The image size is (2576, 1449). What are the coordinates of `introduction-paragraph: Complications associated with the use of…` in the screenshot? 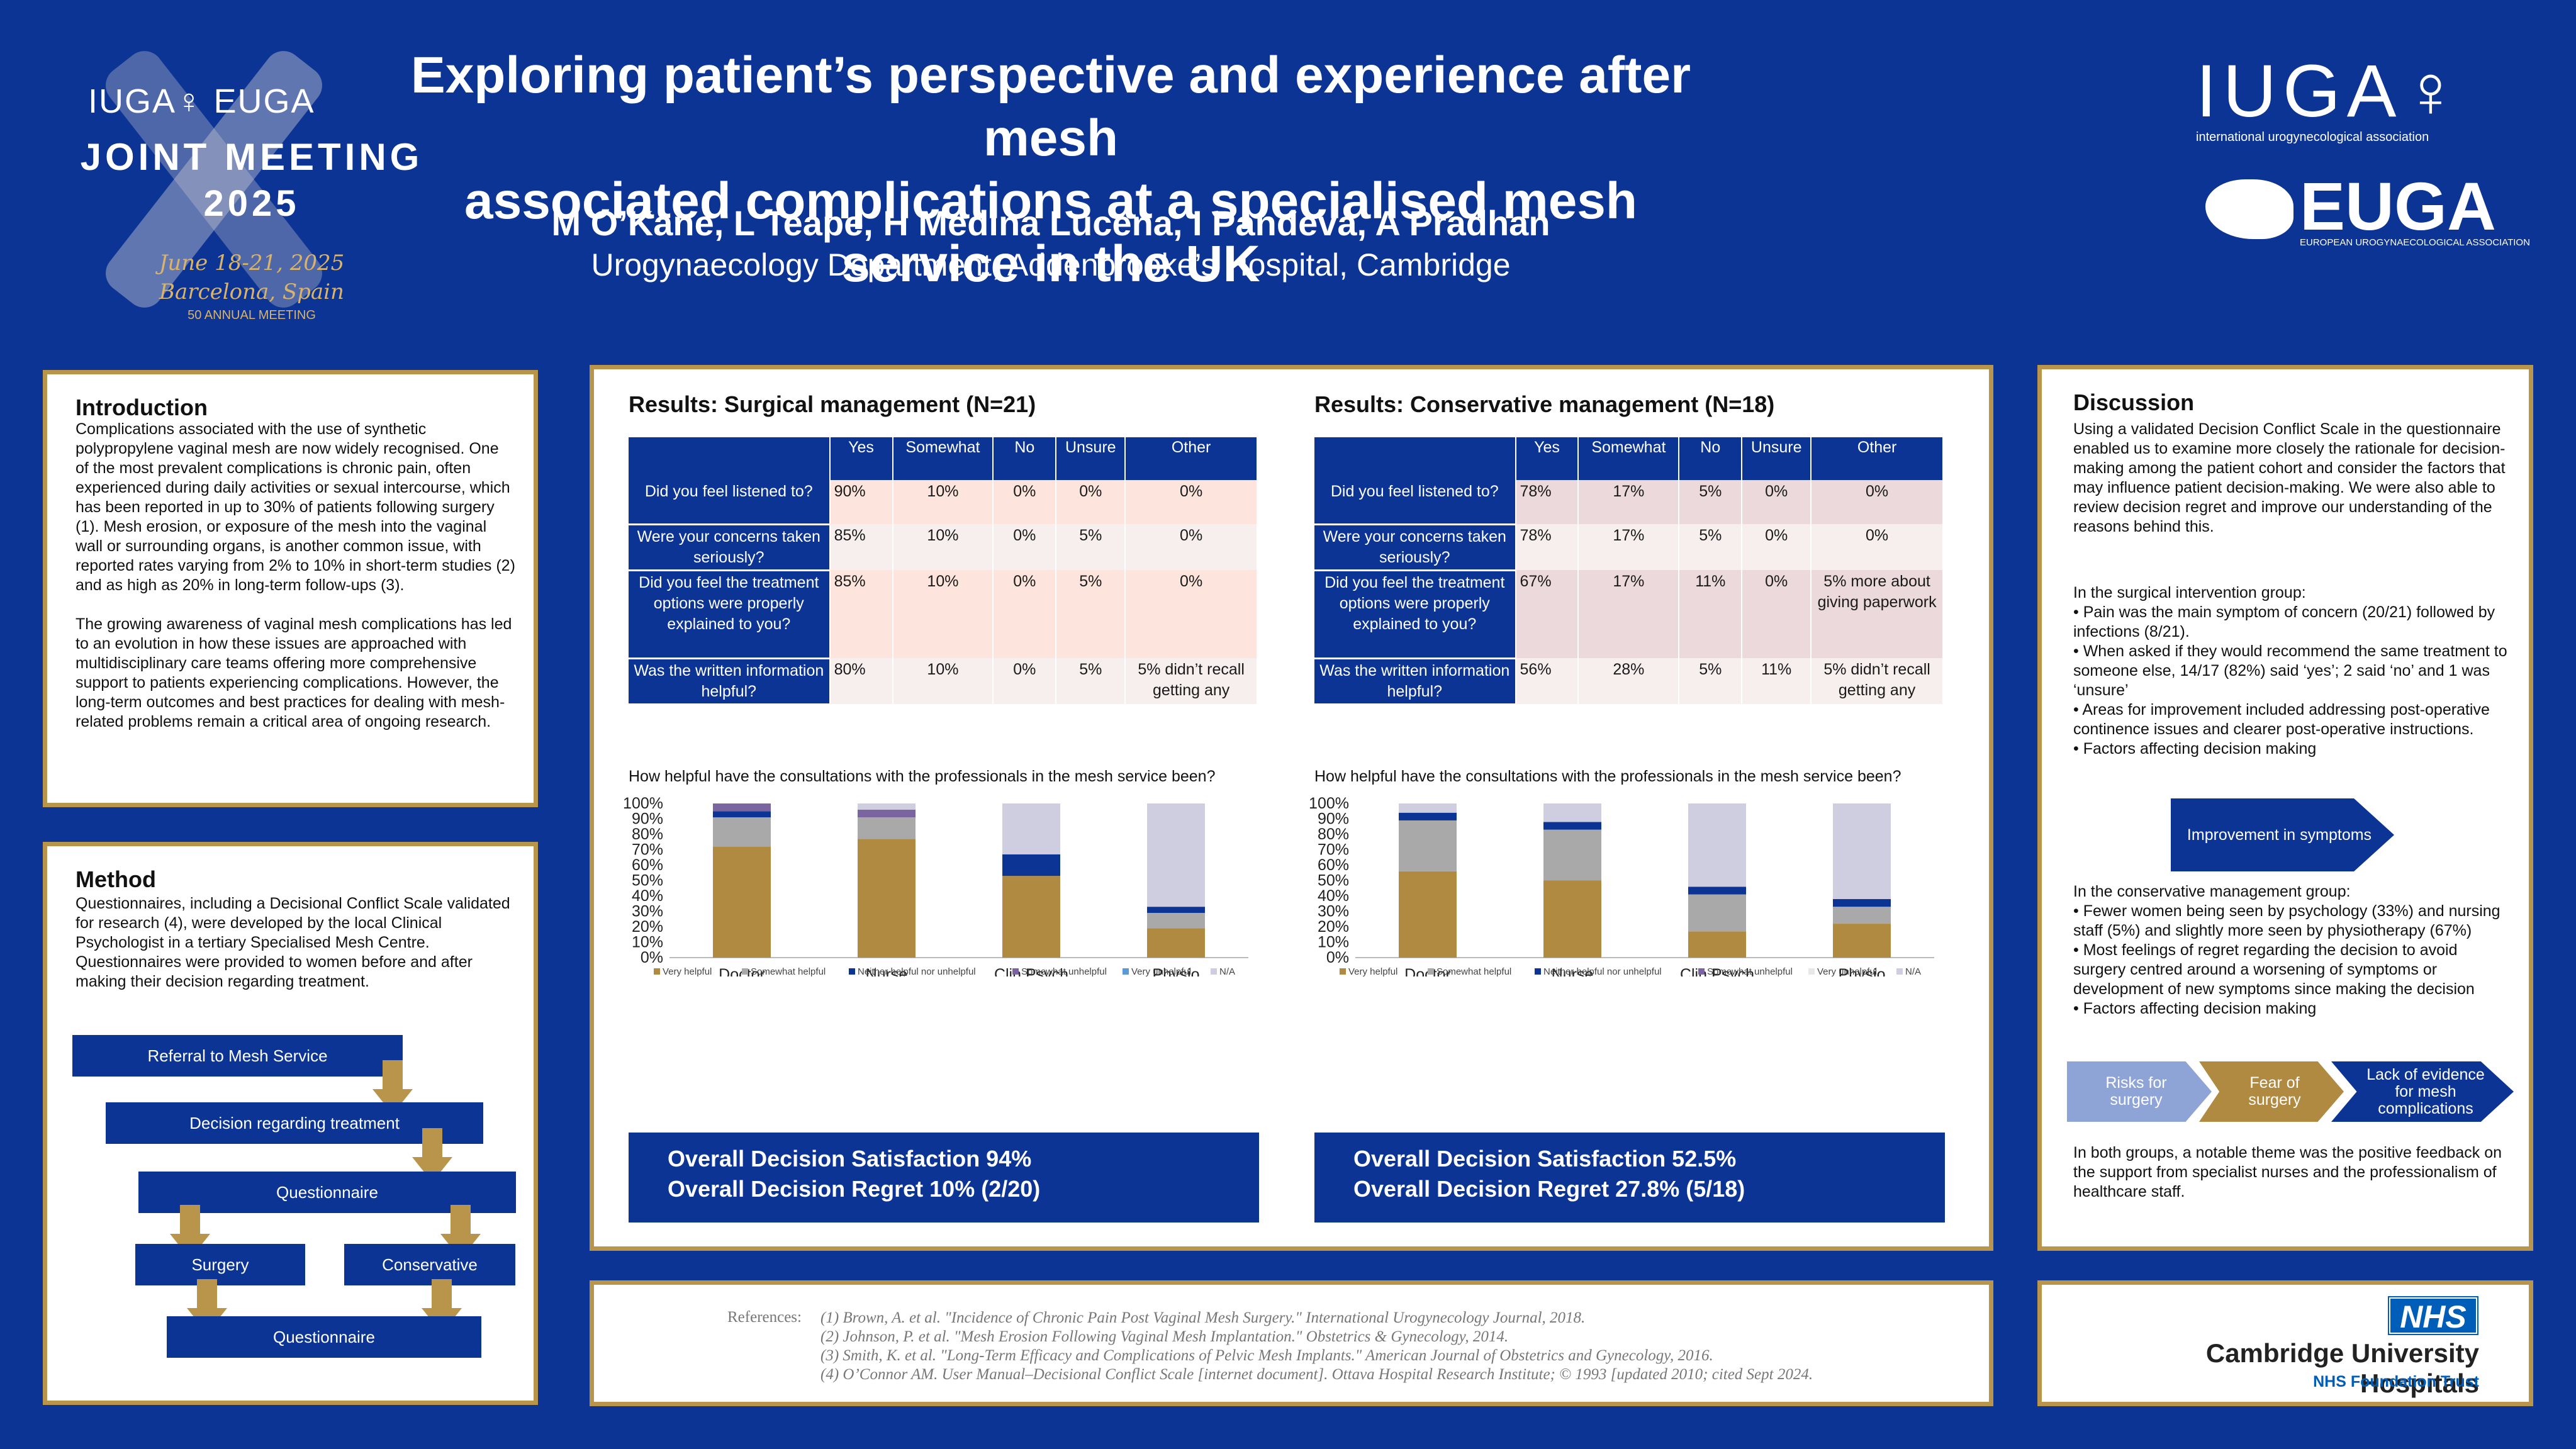 It's located at (295, 507).